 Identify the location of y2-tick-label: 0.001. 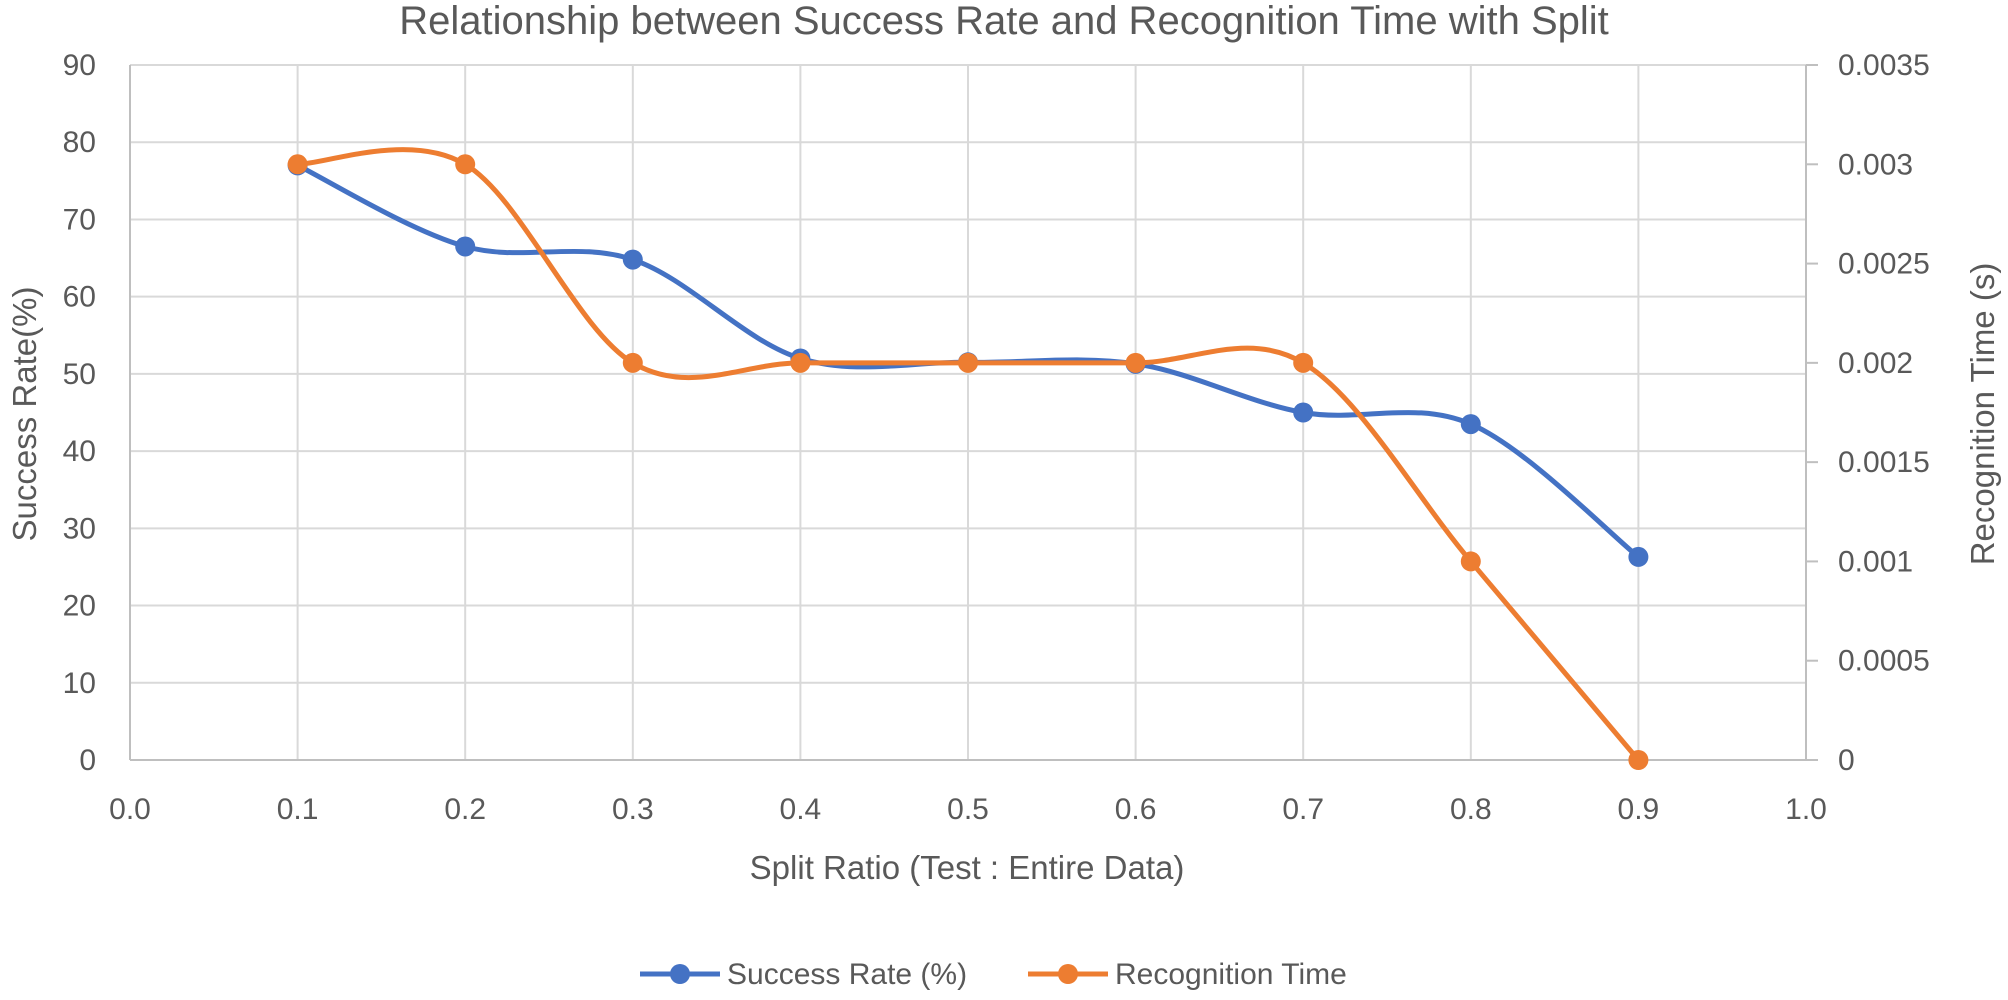
(1875, 561).